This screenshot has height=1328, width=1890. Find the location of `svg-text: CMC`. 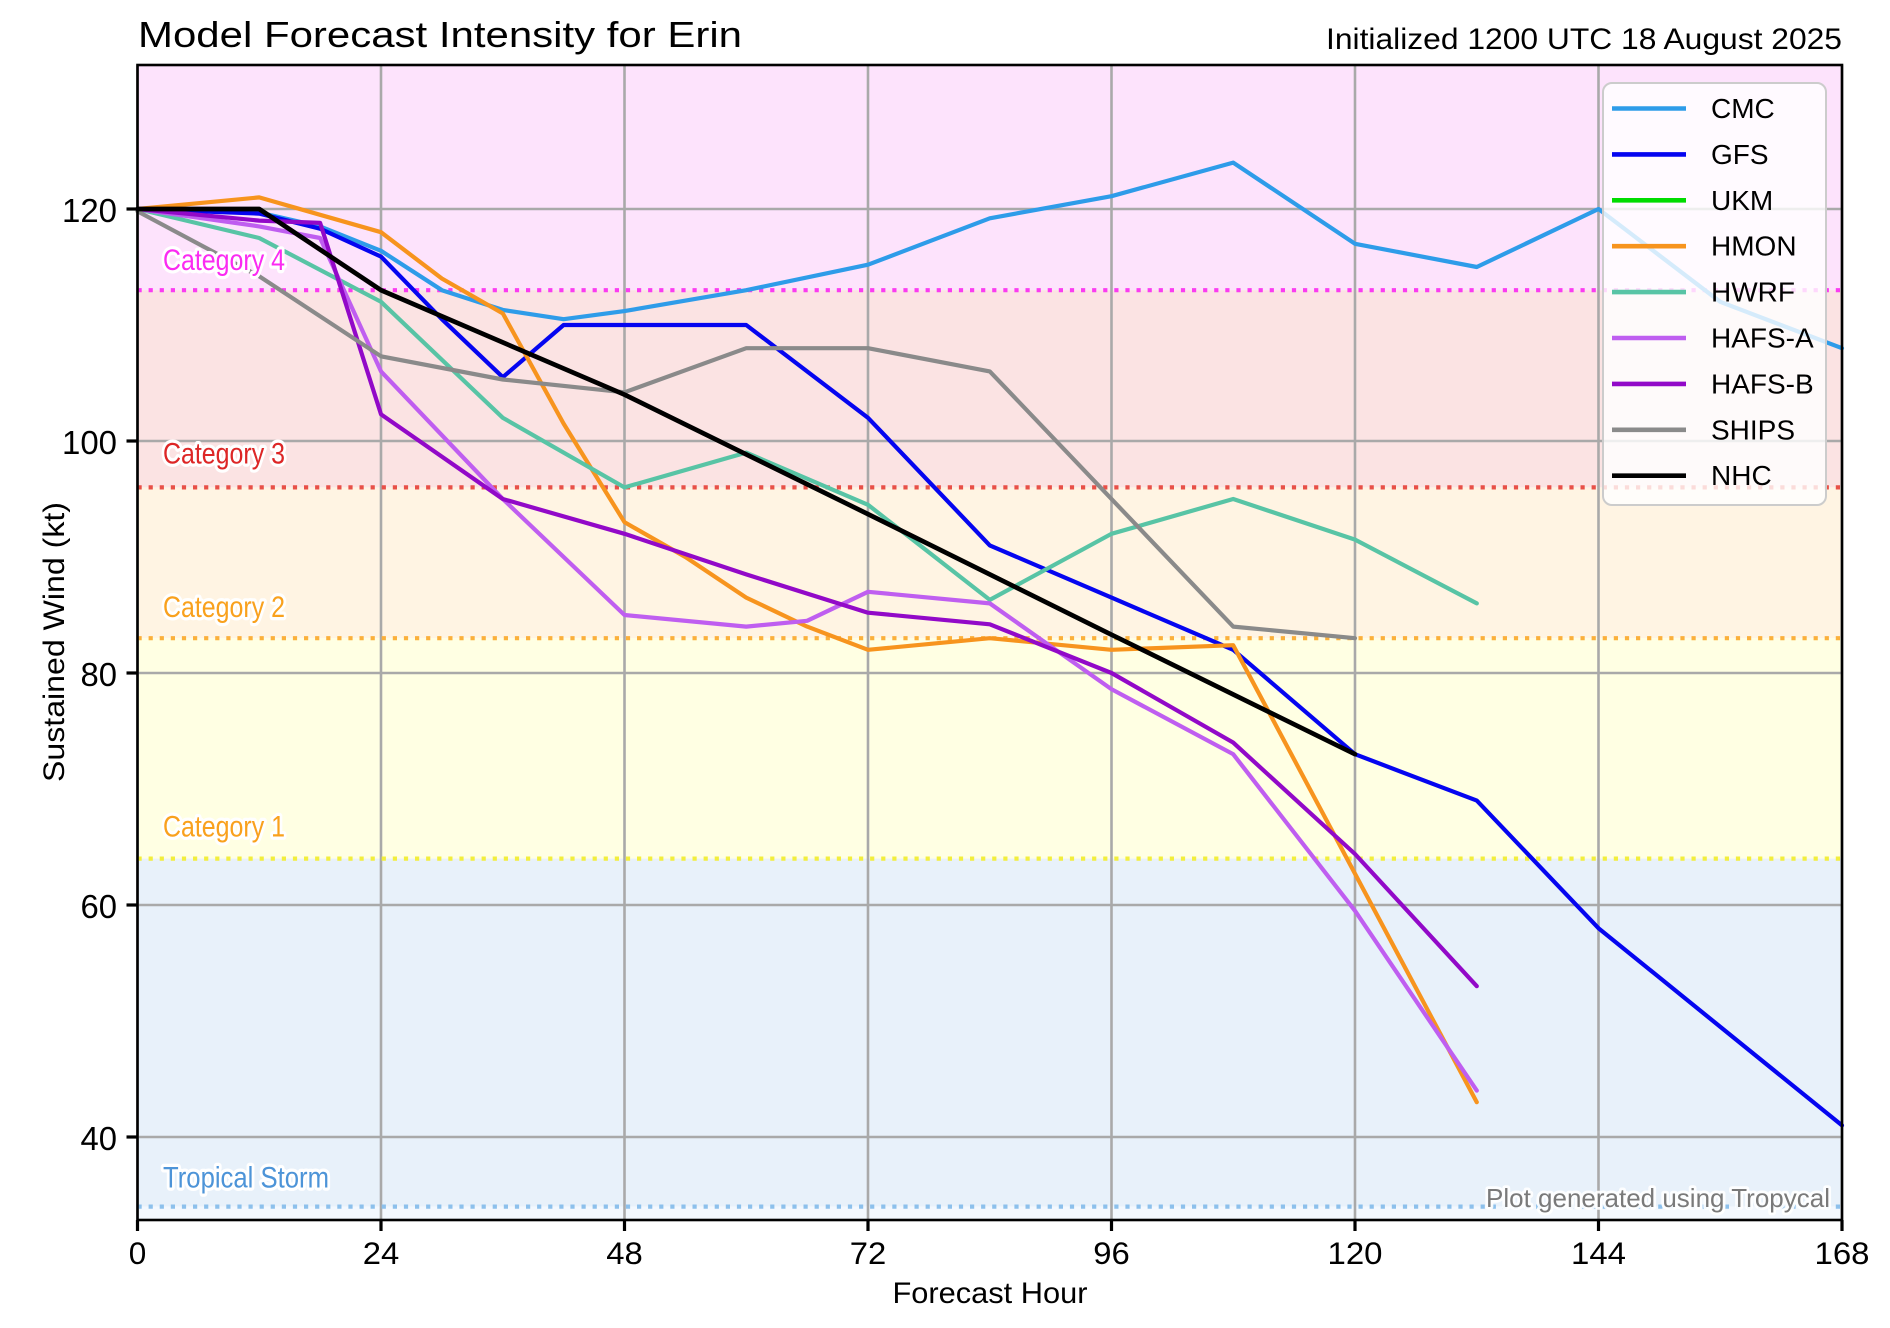

svg-text: CMC is located at coordinates (1743, 108).